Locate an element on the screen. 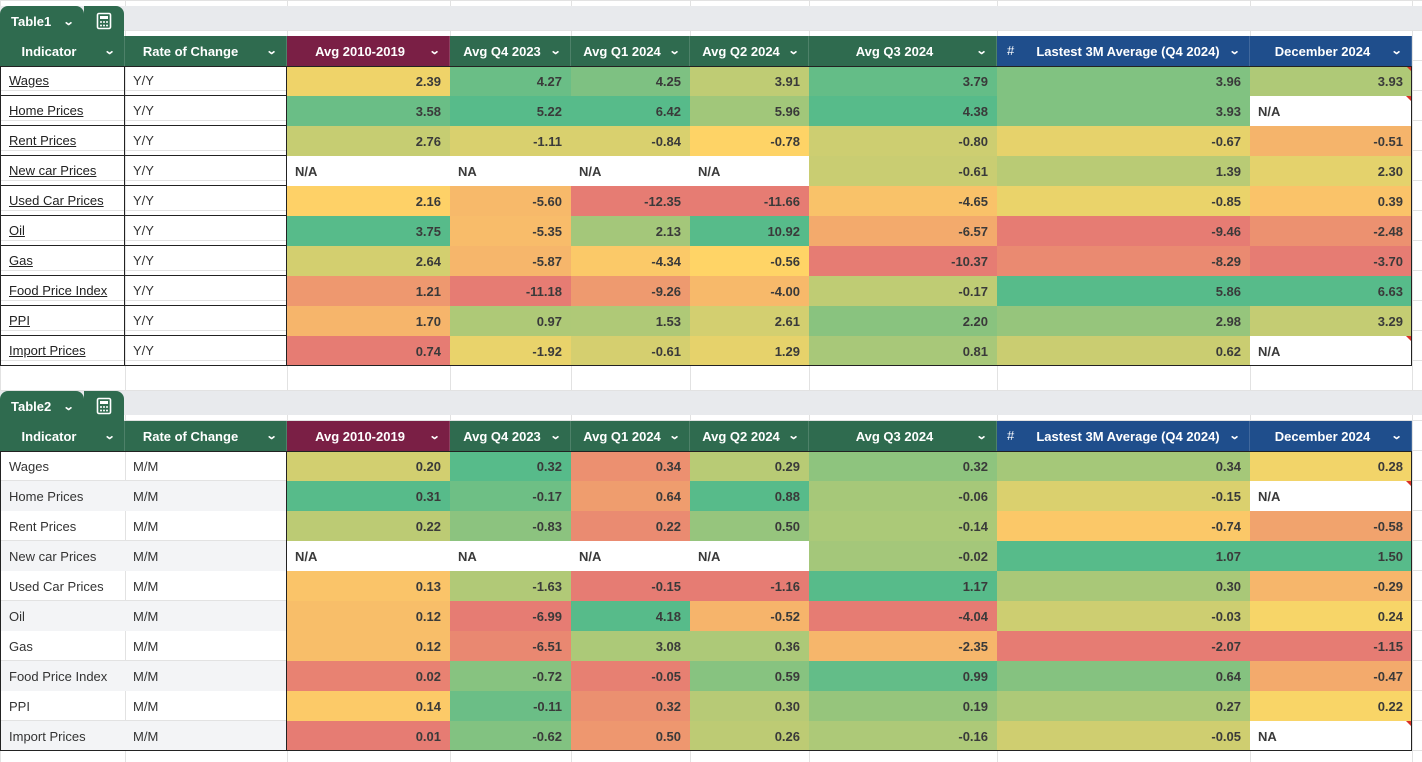 The height and width of the screenshot is (762, 1422). value-cell: 0.24 is located at coordinates (1331, 616).